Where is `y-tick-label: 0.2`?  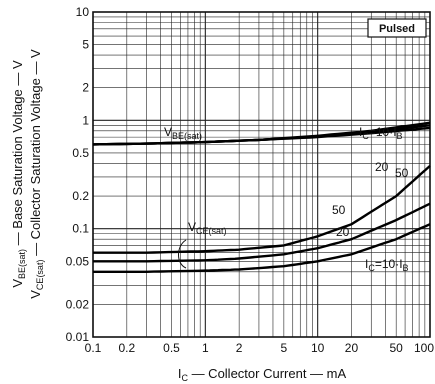
y-tick-label: 0.2 is located at coordinates (80, 196).